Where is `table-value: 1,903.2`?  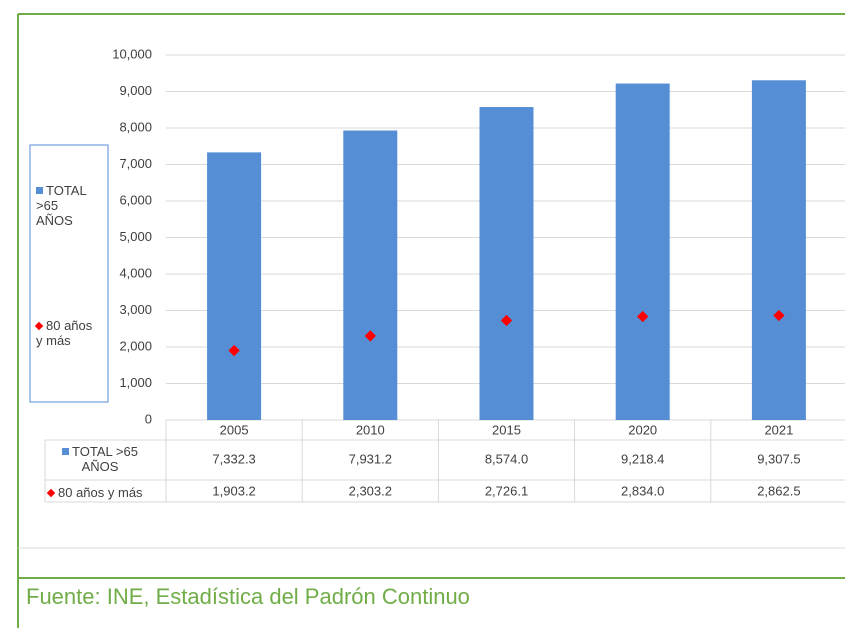 table-value: 1,903.2 is located at coordinates (233, 490).